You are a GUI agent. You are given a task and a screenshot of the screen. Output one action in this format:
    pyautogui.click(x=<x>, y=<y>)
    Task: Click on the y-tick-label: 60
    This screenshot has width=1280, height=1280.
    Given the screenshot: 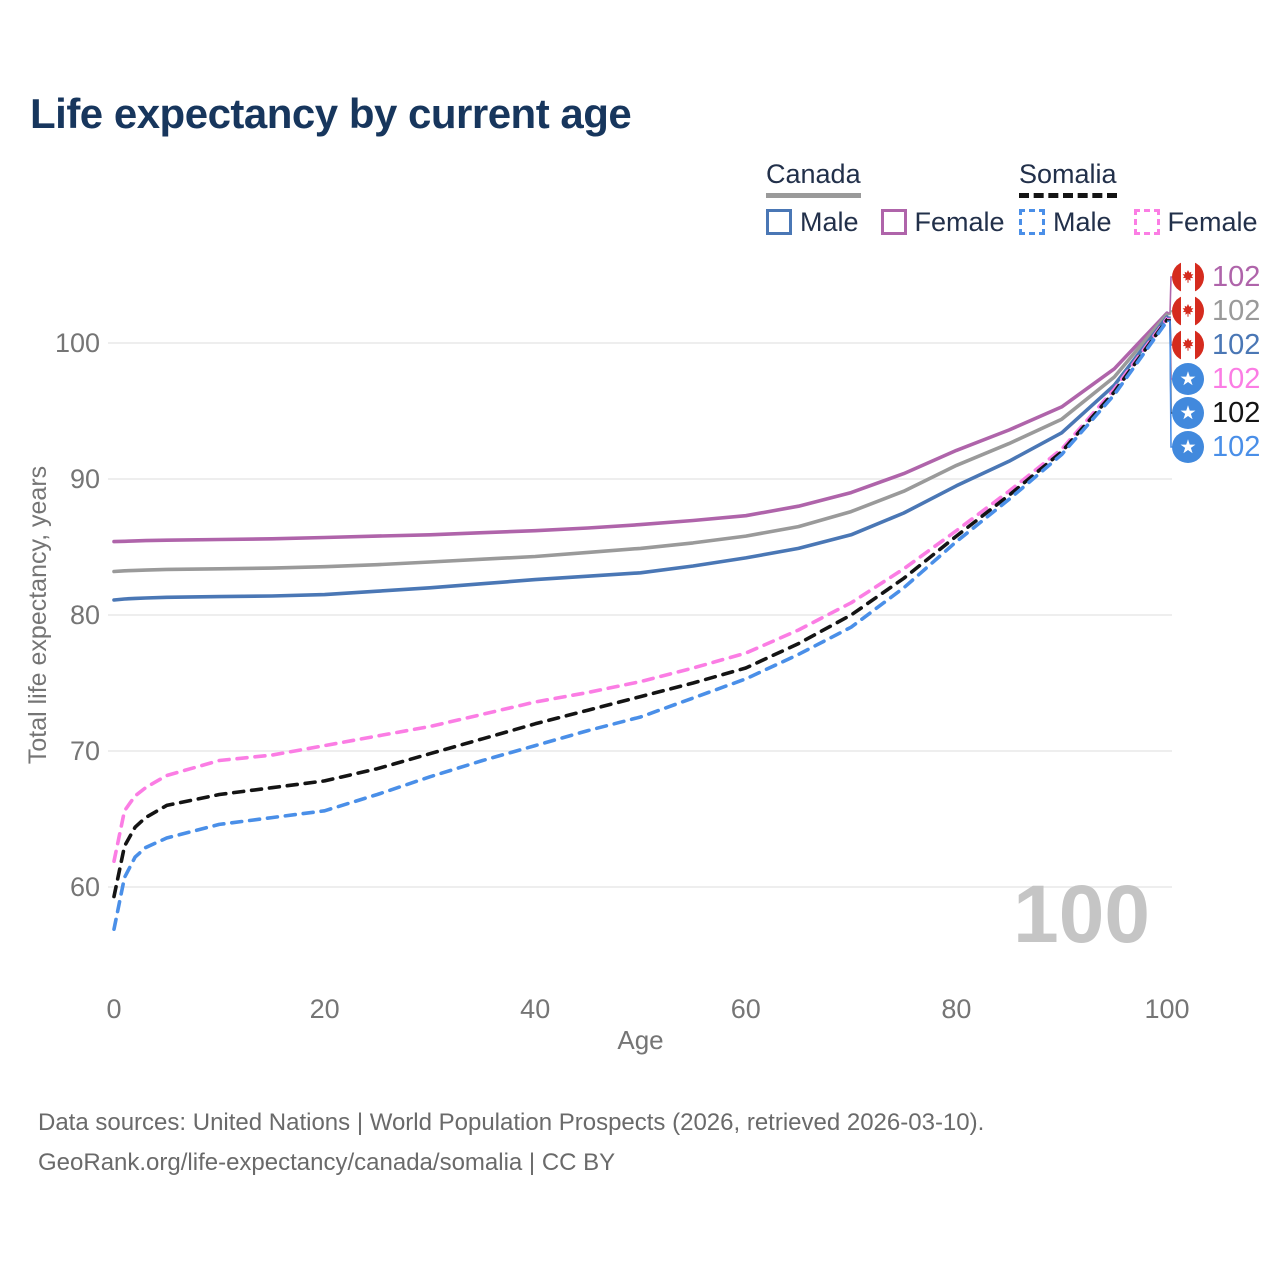 What is the action you would take?
    pyautogui.click(x=85, y=887)
    